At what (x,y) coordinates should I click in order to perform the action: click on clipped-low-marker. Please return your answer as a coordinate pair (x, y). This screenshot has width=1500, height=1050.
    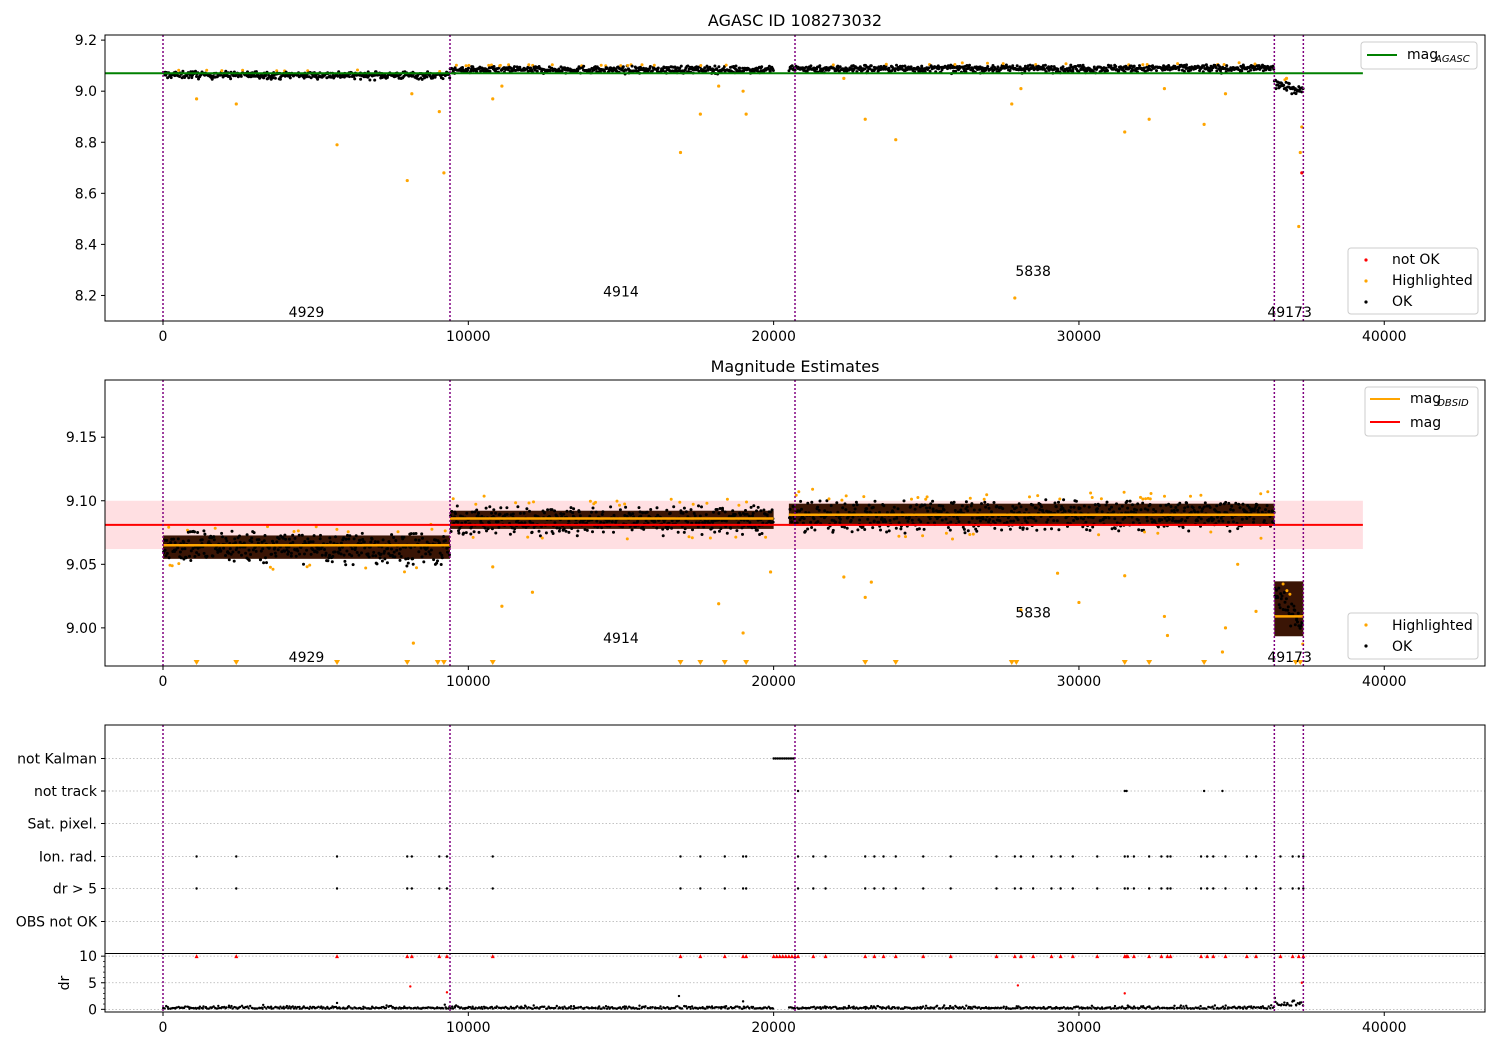
    Looking at the image, I should click on (236, 662).